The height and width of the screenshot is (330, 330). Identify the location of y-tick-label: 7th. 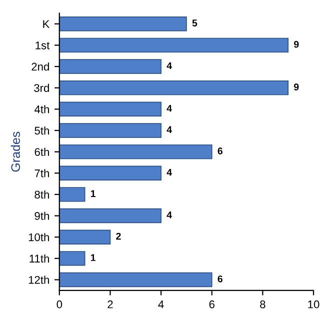
(41, 173).